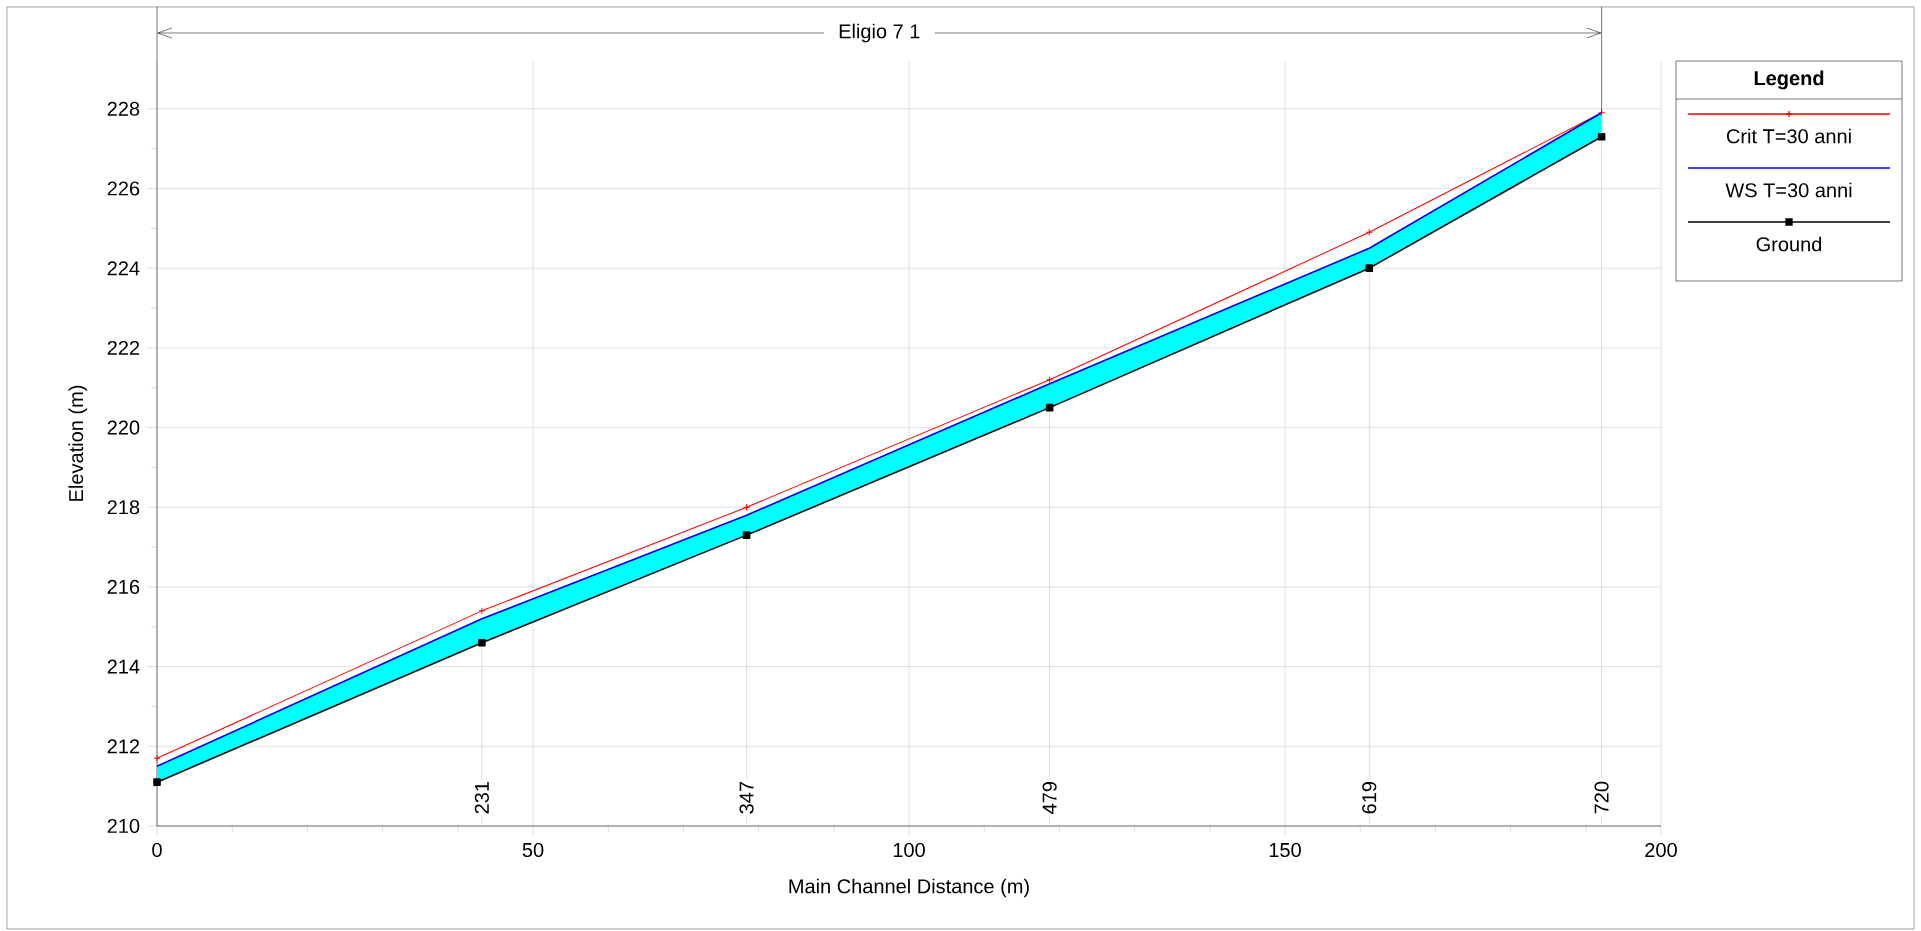 The width and height of the screenshot is (1921, 931). What do you see at coordinates (481, 798) in the screenshot?
I see `annotation: 231` at bounding box center [481, 798].